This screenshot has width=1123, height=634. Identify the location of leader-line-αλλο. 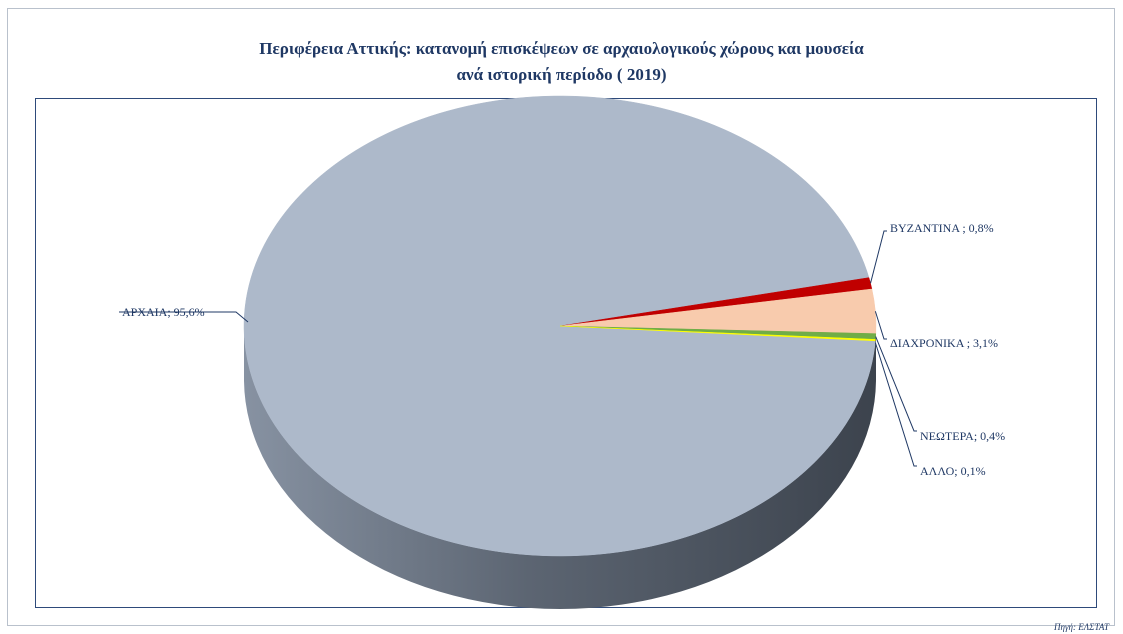
(895, 404).